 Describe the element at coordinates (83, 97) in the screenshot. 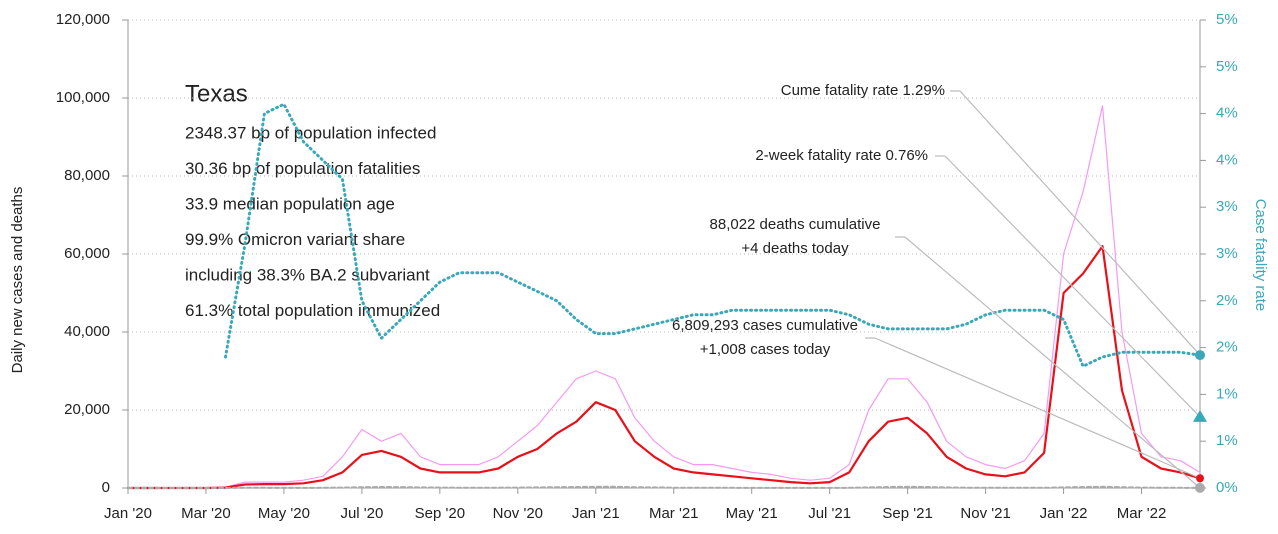

I see `y-tick-label: 100,000` at that location.